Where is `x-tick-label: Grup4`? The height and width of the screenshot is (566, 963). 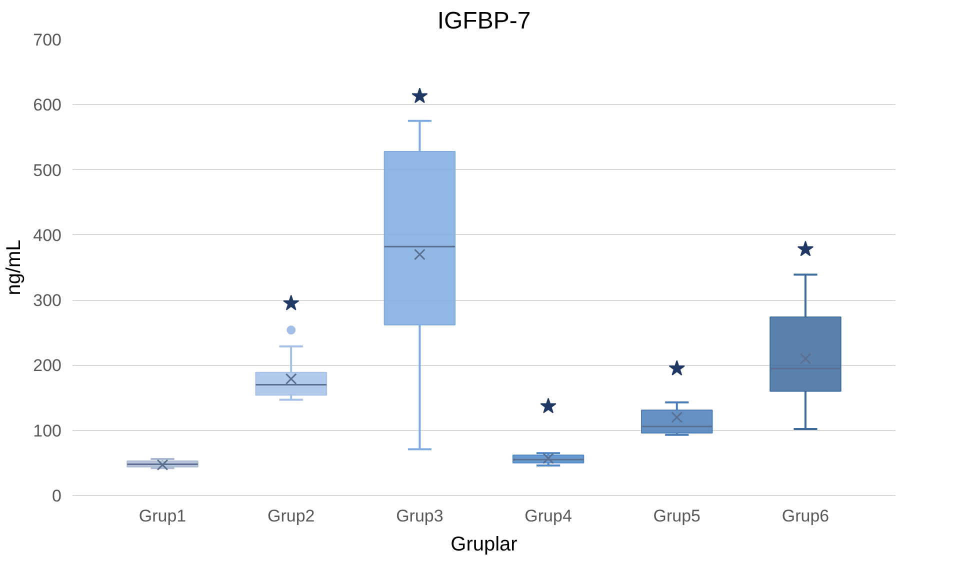
x-tick-label: Grup4 is located at coordinates (548, 516).